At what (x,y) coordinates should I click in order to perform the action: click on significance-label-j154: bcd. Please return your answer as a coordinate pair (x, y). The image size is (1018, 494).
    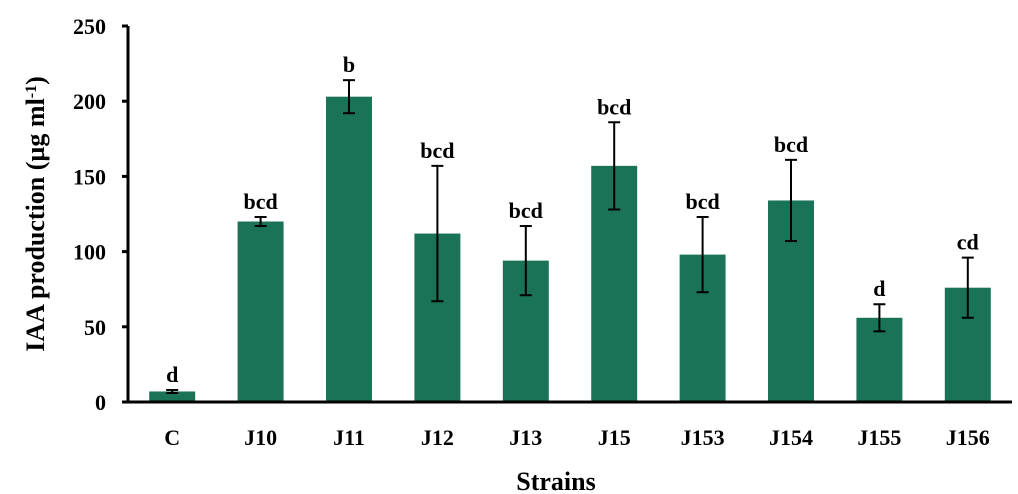
    Looking at the image, I should click on (791, 144).